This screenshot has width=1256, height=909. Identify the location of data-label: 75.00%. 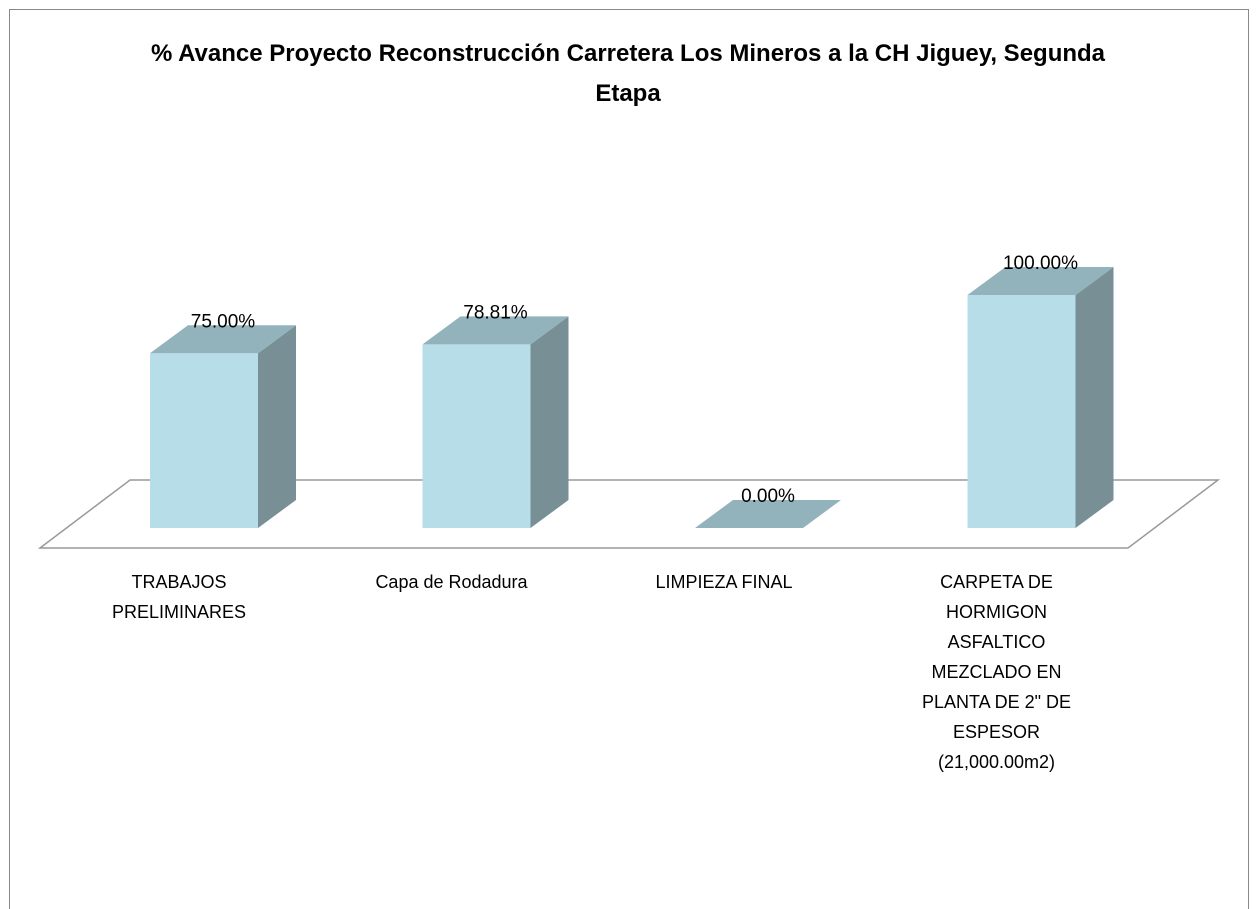
(223, 321).